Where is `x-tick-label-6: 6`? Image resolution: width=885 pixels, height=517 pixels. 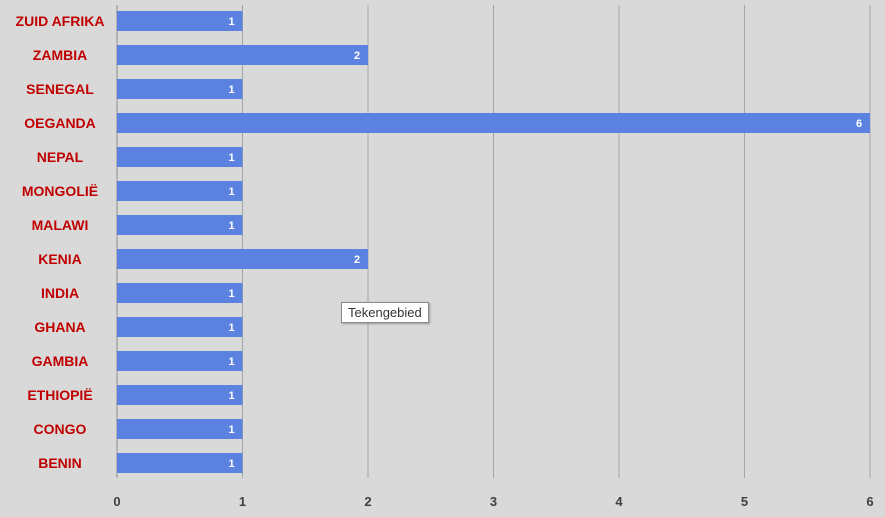 x-tick-label-6: 6 is located at coordinates (869, 501).